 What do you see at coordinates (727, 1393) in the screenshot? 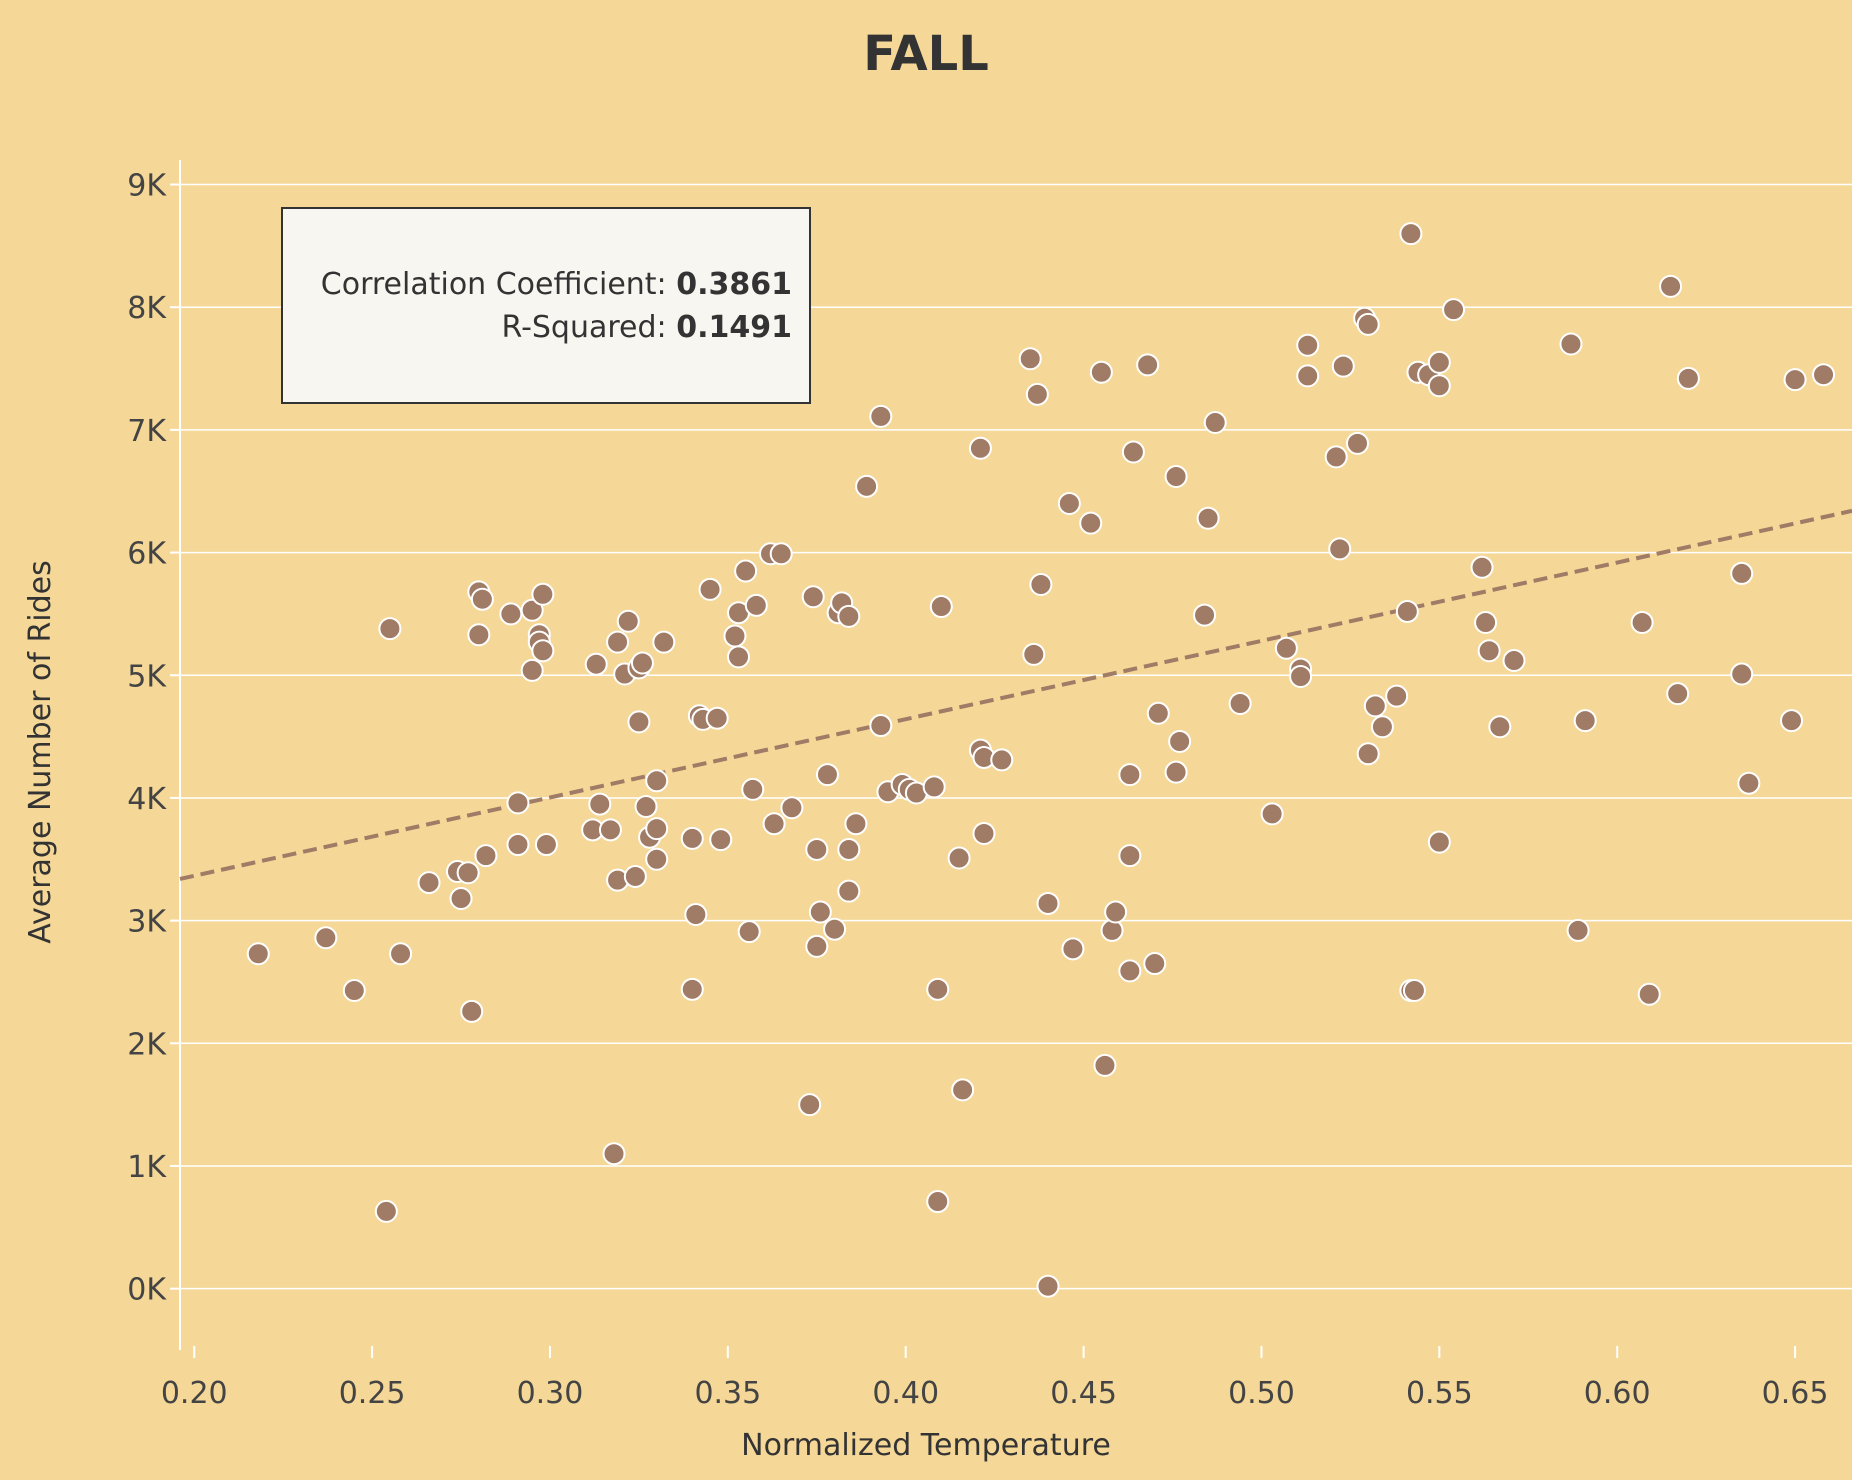
I see `x-tick-label: 0.35` at bounding box center [727, 1393].